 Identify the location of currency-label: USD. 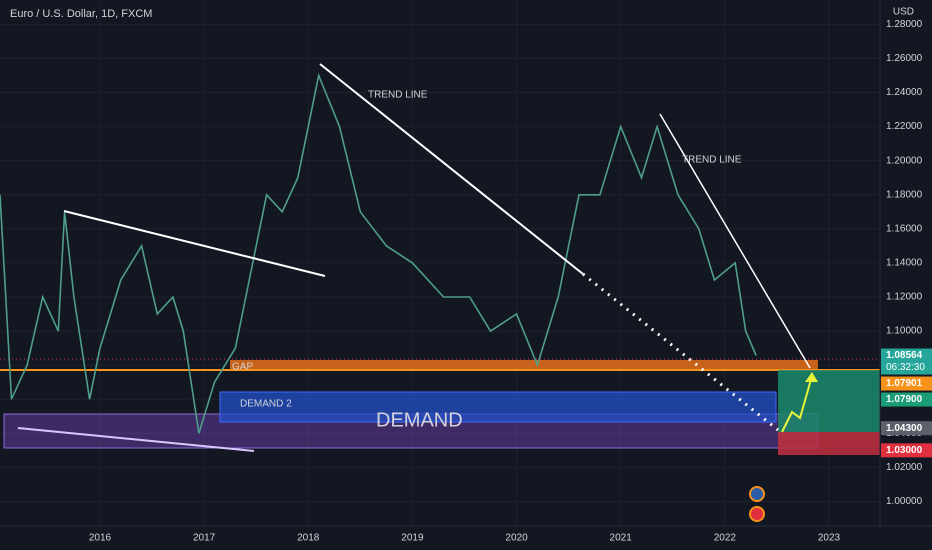
(903, 12).